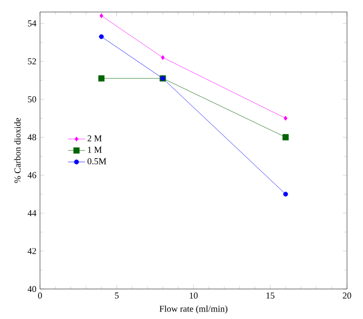 The height and width of the screenshot is (319, 363). What do you see at coordinates (32, 175) in the screenshot?
I see `y-tick-label: 46` at bounding box center [32, 175].